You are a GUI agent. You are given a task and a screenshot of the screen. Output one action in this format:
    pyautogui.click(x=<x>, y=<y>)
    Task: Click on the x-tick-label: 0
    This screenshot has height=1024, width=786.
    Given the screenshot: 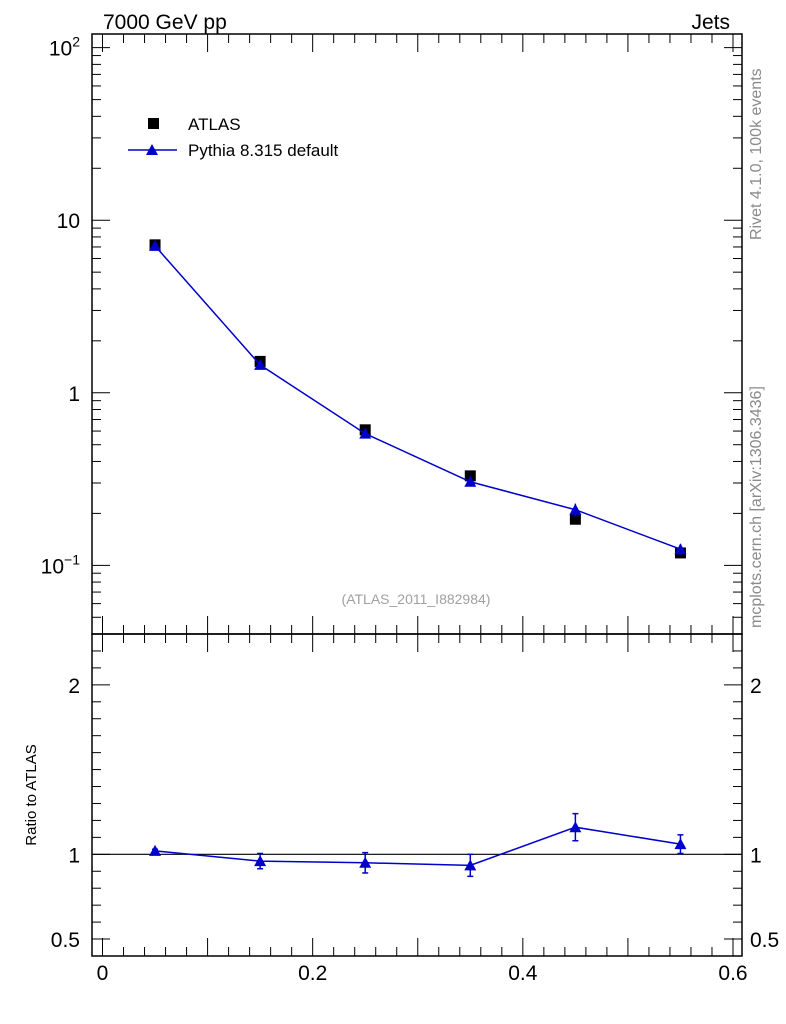 What is the action you would take?
    pyautogui.click(x=103, y=973)
    